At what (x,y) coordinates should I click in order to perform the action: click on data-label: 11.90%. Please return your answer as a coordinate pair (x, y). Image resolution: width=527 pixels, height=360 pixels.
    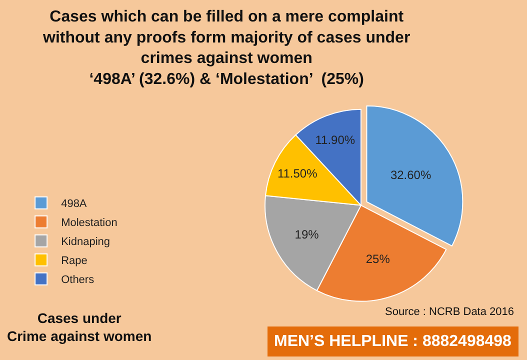
    Looking at the image, I should click on (335, 139).